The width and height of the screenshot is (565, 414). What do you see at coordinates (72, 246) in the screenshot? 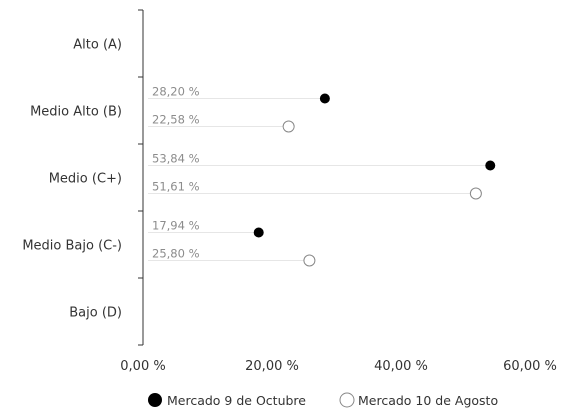
I see `category-label: Medio Bajo (C-)` at bounding box center [72, 246].